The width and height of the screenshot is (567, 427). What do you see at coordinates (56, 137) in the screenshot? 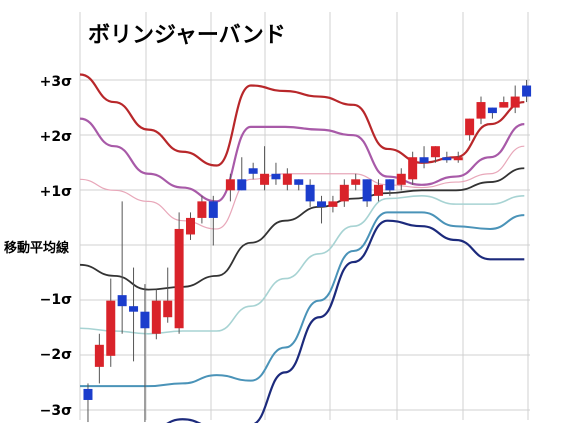
I see `sigma-label: +2σ` at bounding box center [56, 137].